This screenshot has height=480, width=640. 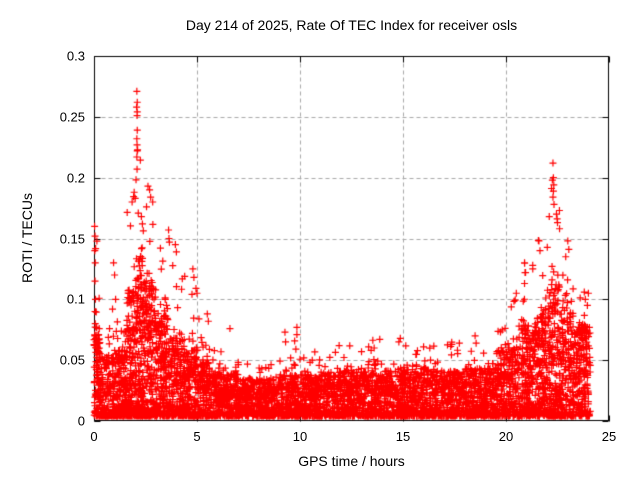 What do you see at coordinates (351, 461) in the screenshot?
I see `x-axis-label: GPS time / hours` at bounding box center [351, 461].